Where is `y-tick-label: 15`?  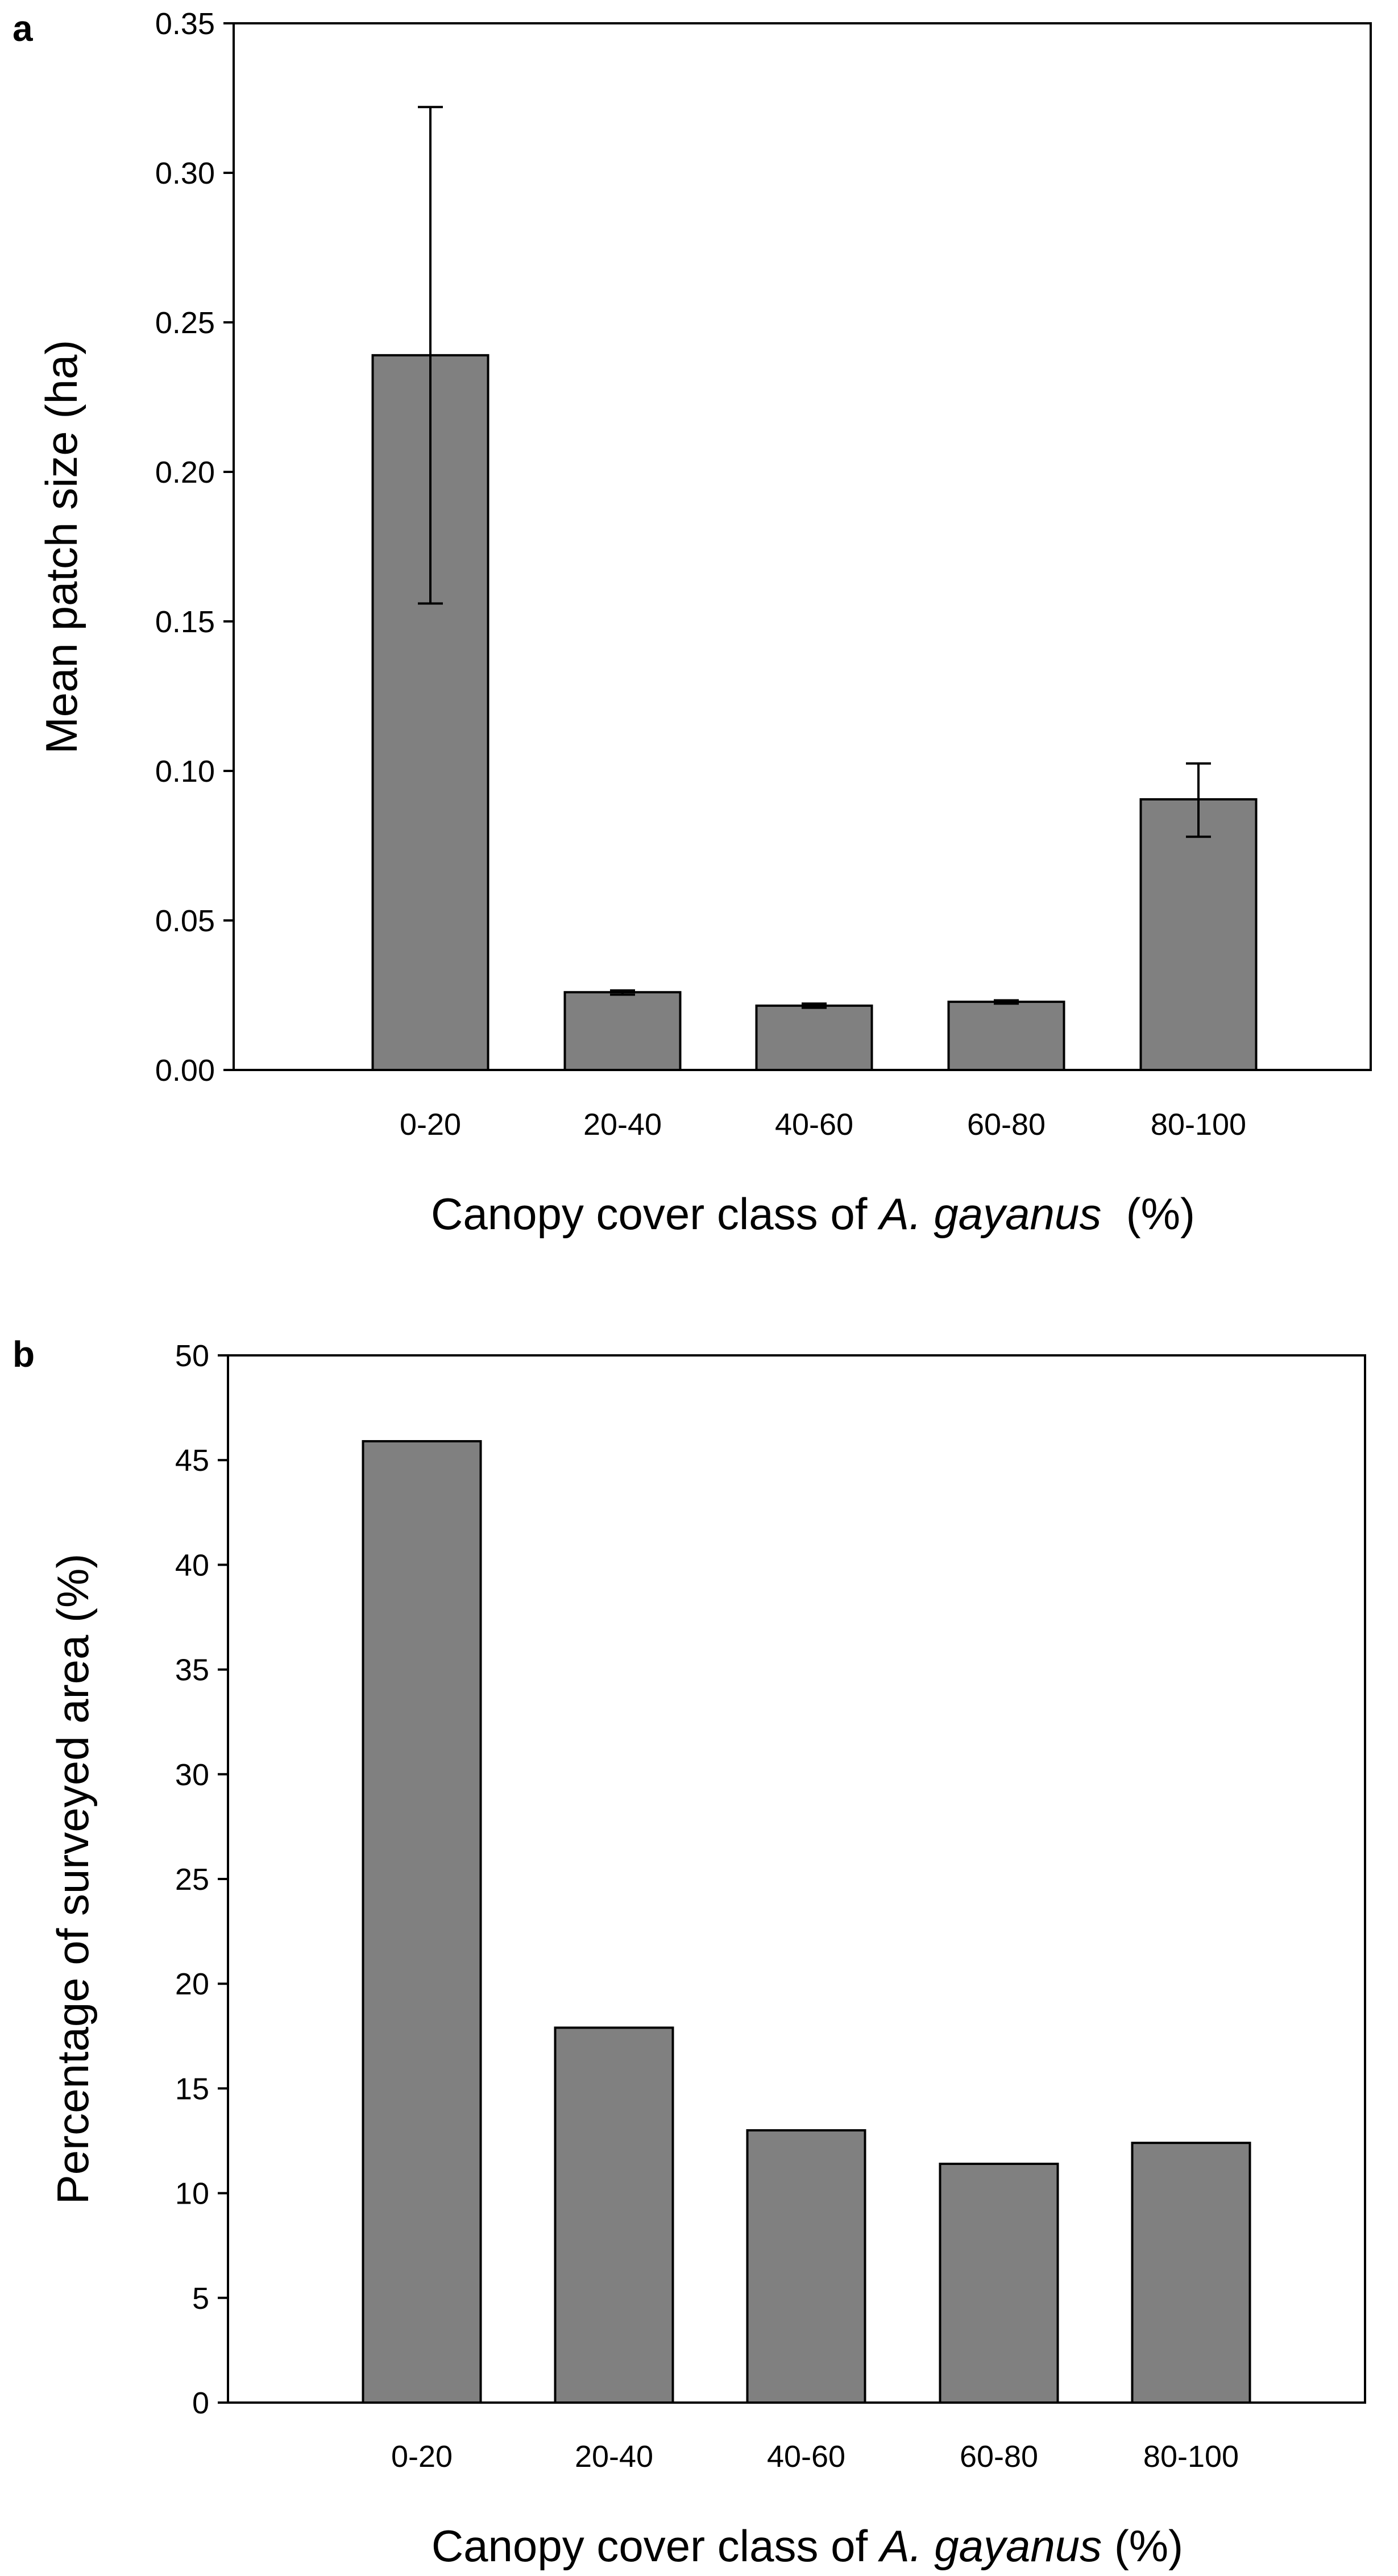
y-tick-label: 15 is located at coordinates (192, 2089).